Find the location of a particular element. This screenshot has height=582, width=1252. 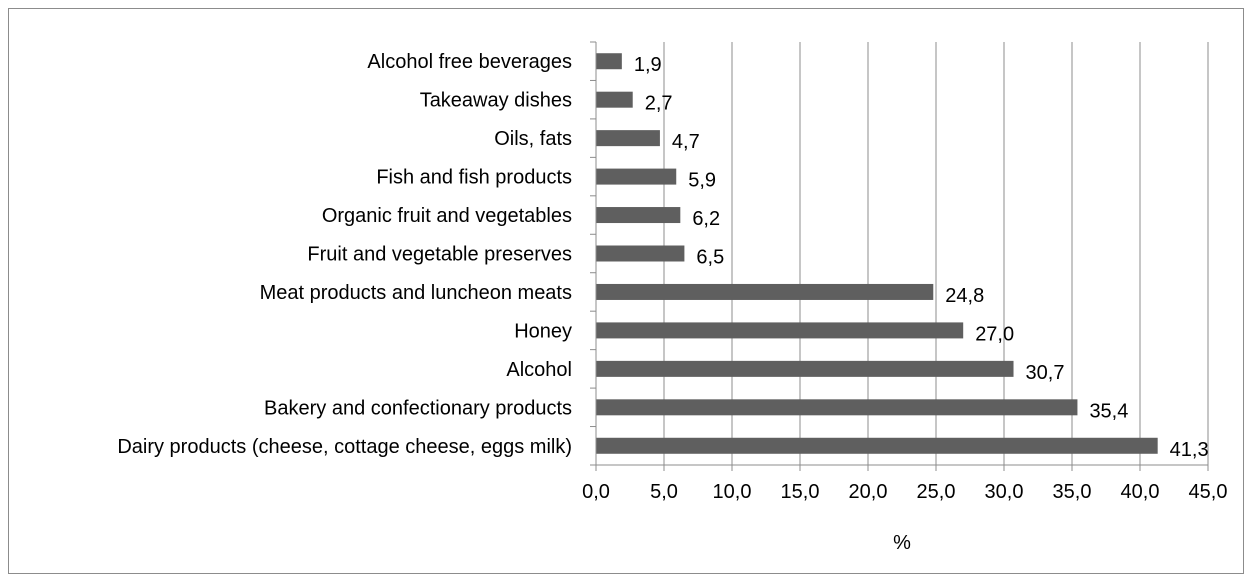

data-label: 5,9 is located at coordinates (702, 181).